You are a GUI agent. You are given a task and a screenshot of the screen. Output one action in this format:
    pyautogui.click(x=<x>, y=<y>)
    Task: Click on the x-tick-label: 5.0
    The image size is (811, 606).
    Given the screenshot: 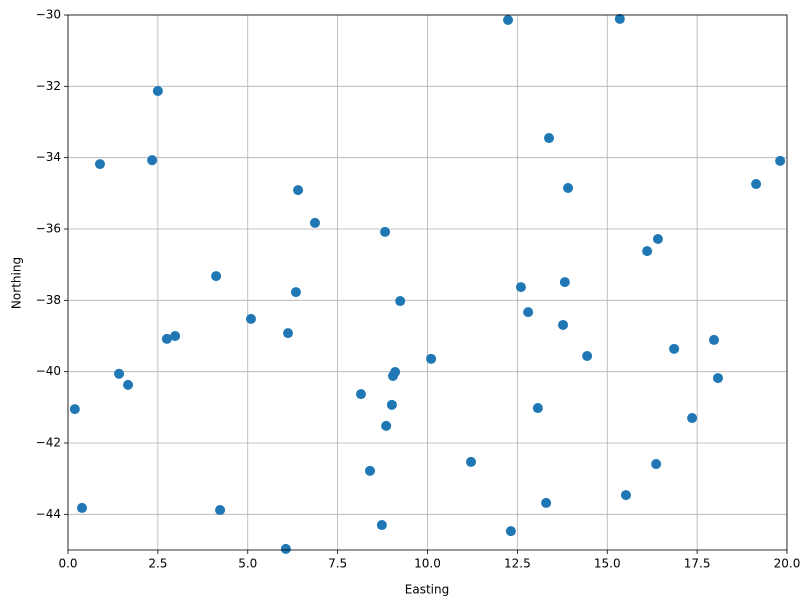 What is the action you would take?
    pyautogui.click(x=247, y=564)
    